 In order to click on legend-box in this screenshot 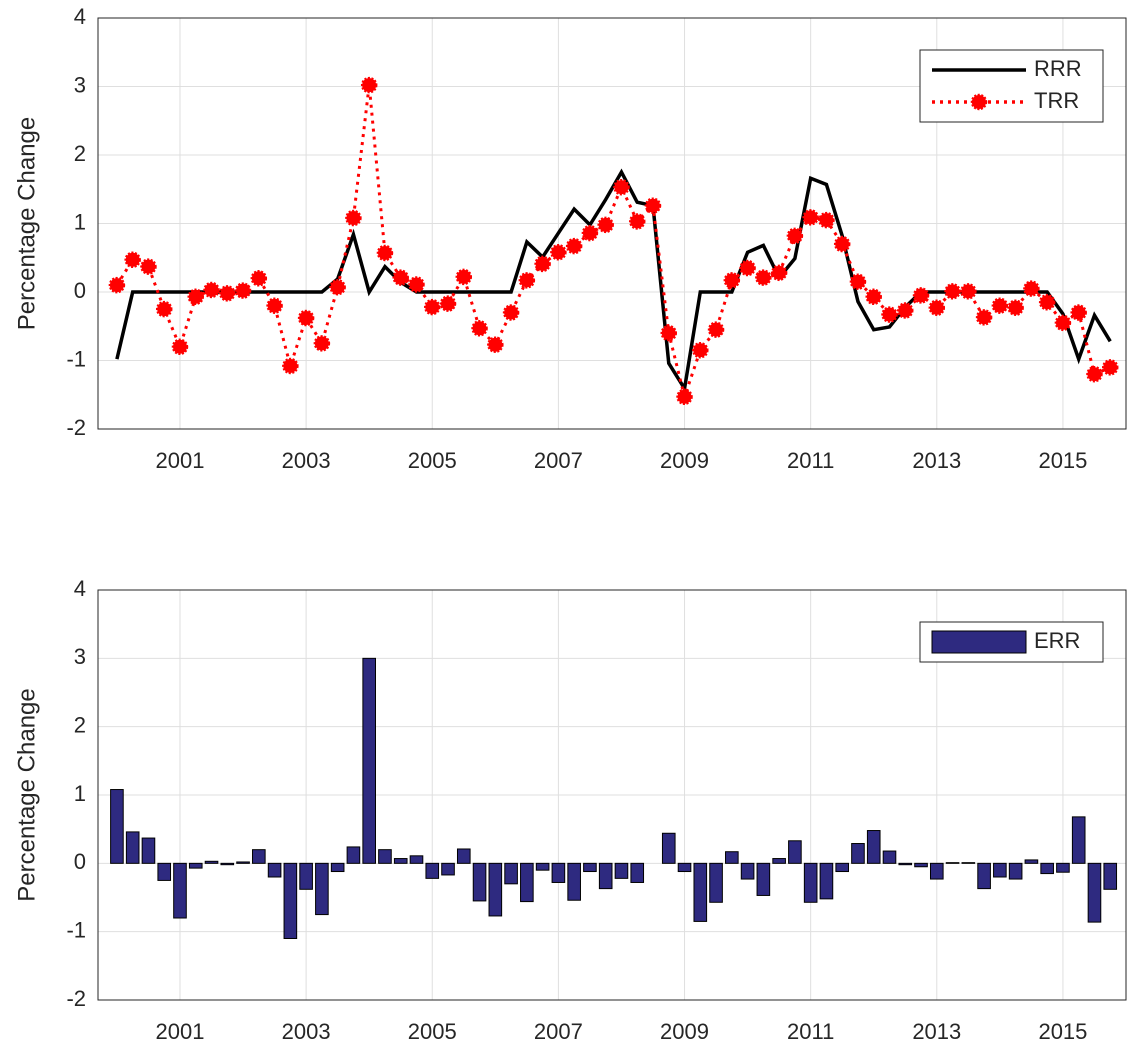, I will do `click(1011, 86)`.